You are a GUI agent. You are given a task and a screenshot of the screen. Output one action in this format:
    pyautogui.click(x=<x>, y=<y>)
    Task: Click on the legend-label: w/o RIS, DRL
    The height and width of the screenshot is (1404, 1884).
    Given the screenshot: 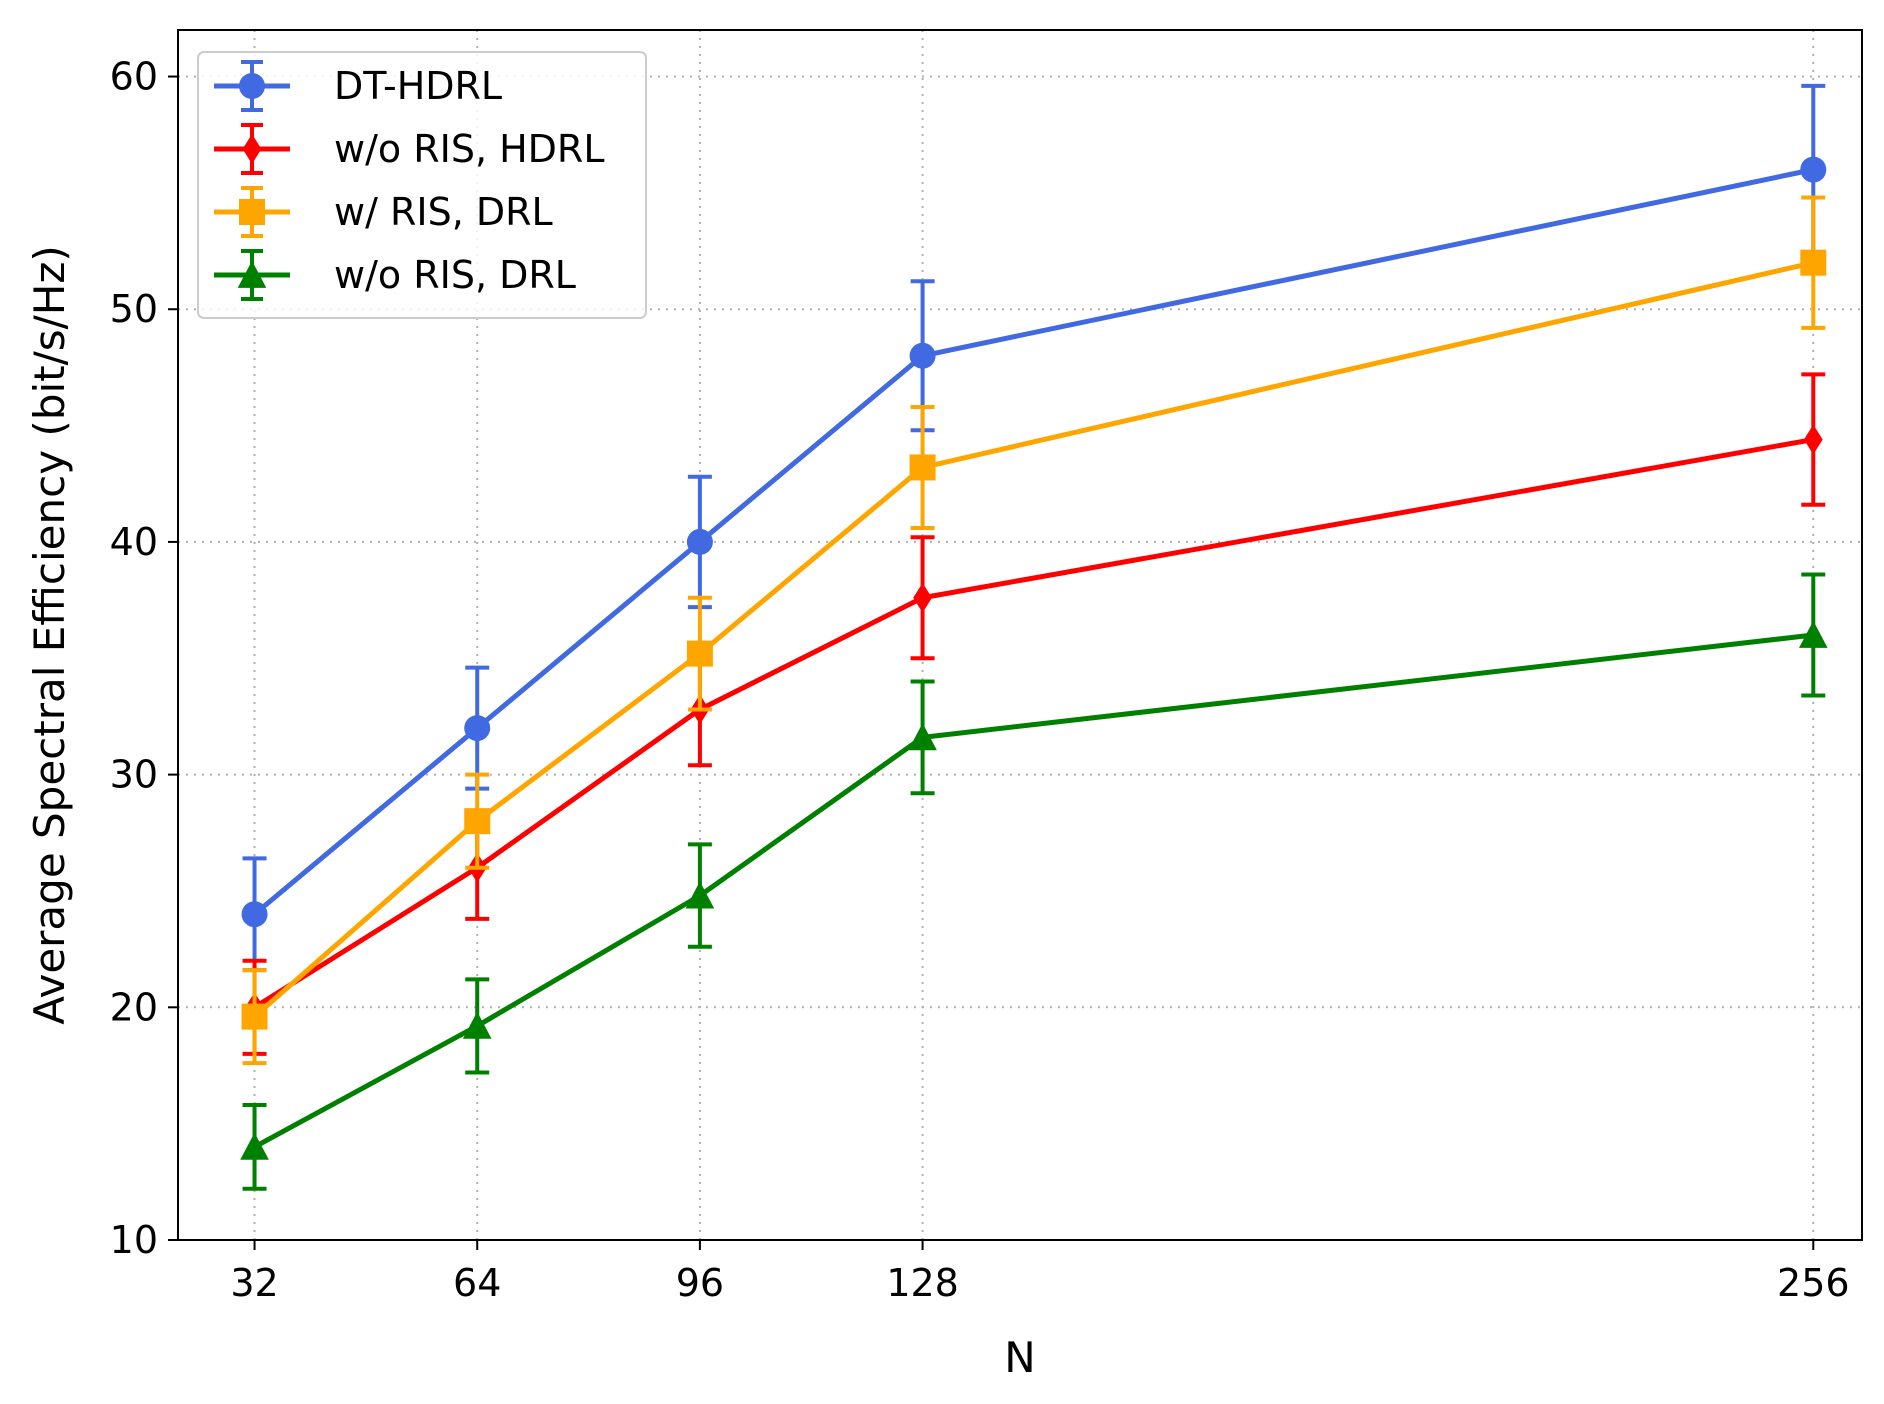 What is the action you would take?
    pyautogui.click(x=455, y=275)
    